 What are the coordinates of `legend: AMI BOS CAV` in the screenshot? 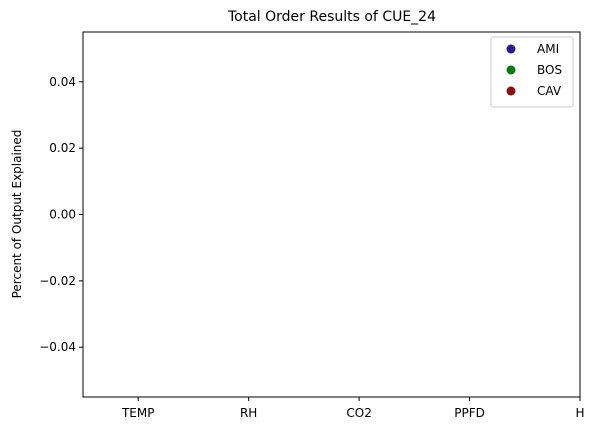 It's located at (532, 72).